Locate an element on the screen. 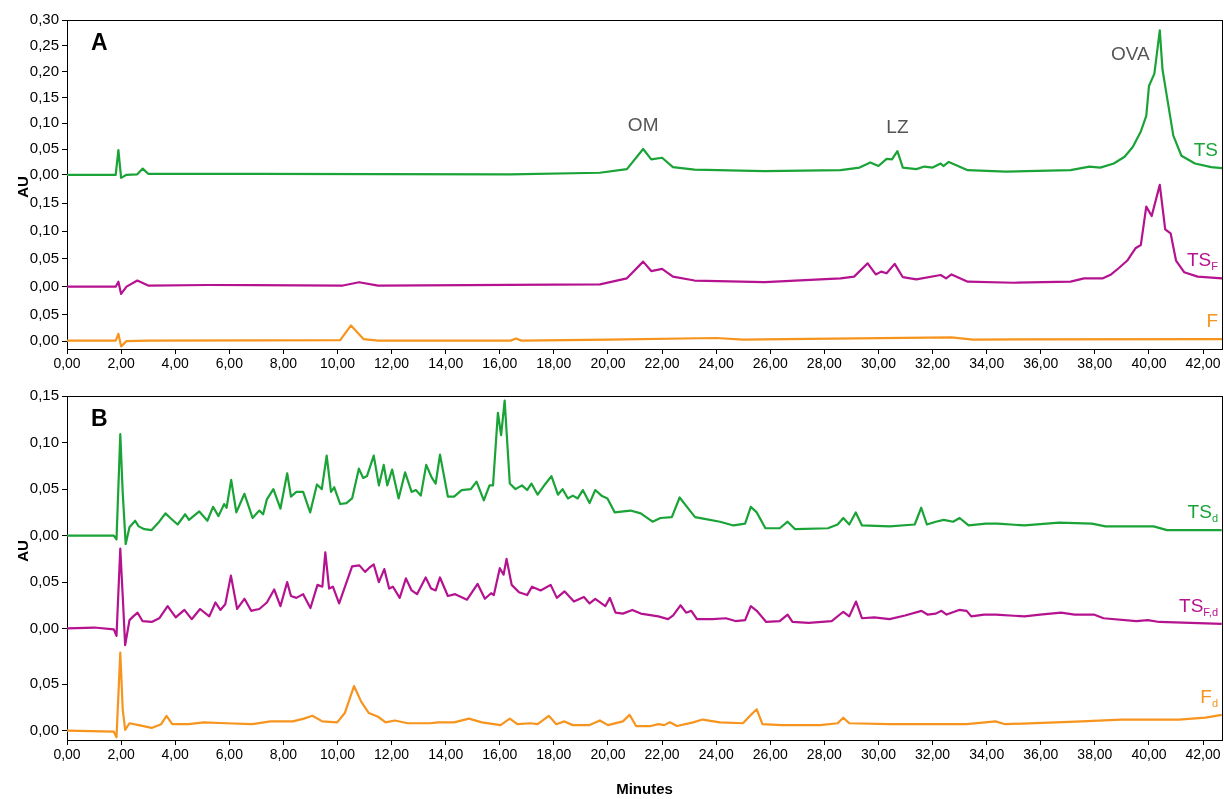 The height and width of the screenshot is (799, 1224). y-tick-label: 0,20 is located at coordinates (44, 70).